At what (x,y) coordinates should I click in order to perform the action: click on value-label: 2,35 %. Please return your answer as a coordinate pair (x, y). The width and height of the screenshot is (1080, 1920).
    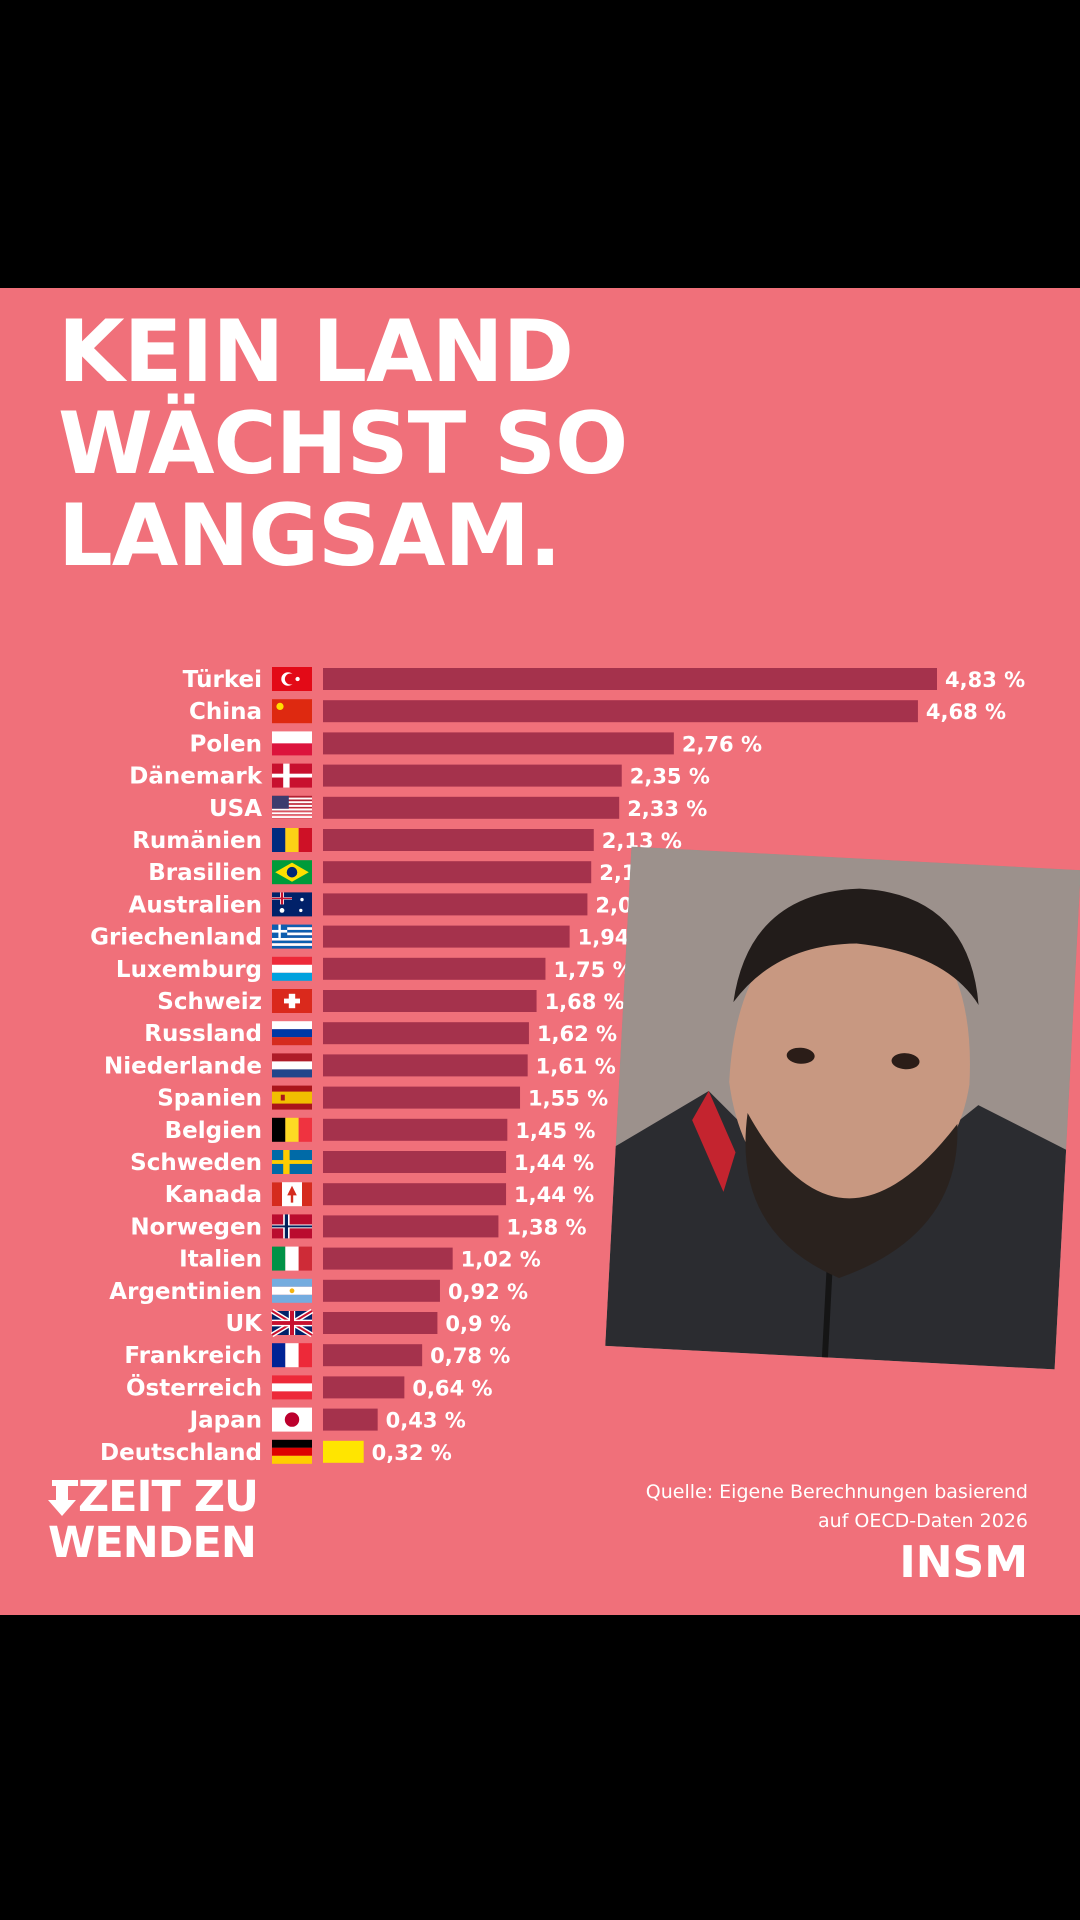
    Looking at the image, I should click on (670, 777).